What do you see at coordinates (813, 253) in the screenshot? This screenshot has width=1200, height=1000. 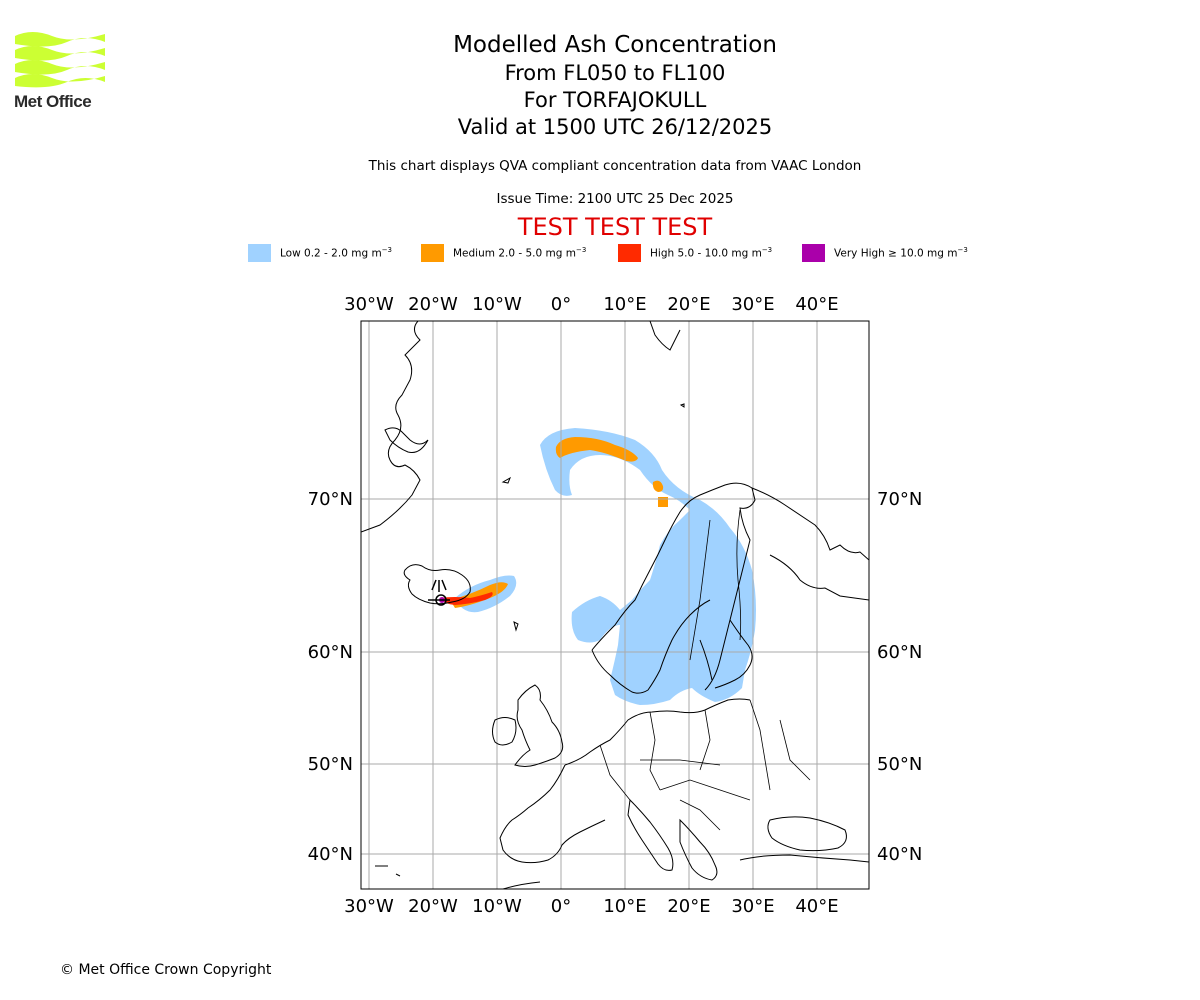 I see `legend-swatch-very-high` at bounding box center [813, 253].